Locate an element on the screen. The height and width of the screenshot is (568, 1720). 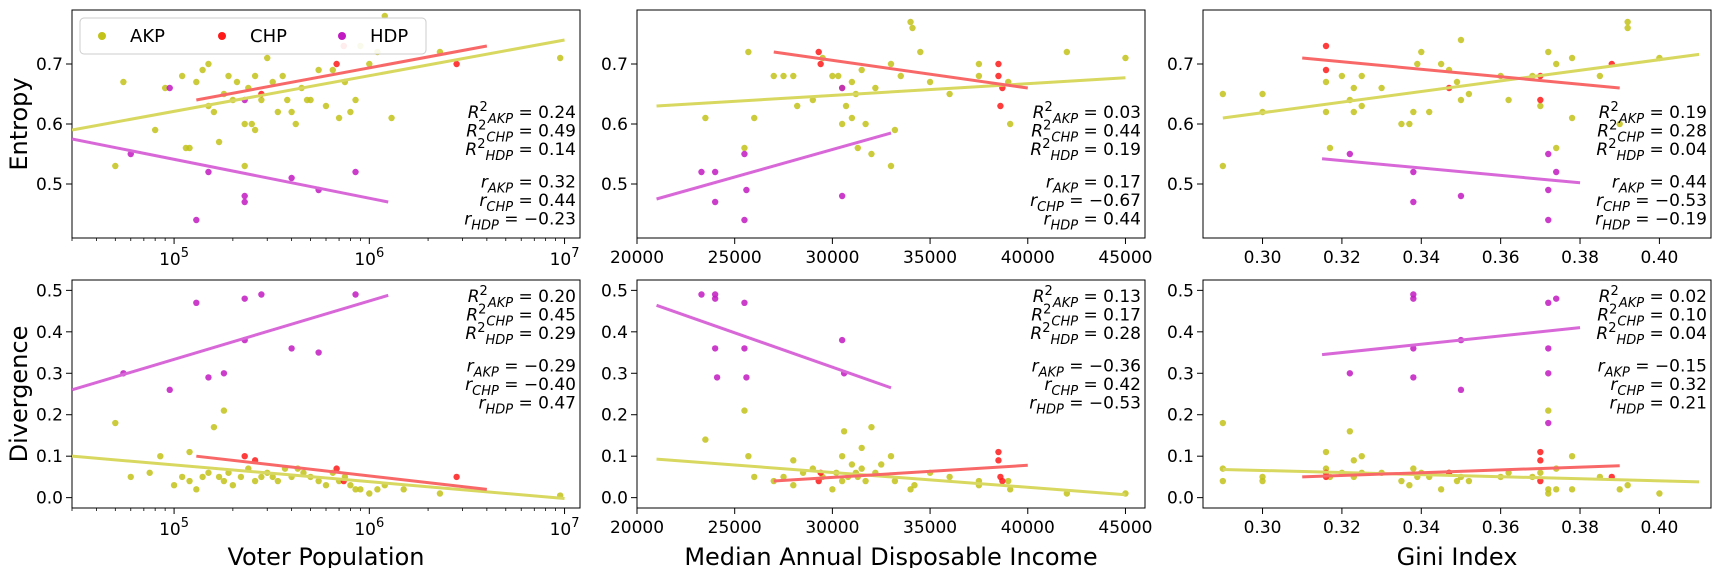
axes-frame is located at coordinates (891, 394).